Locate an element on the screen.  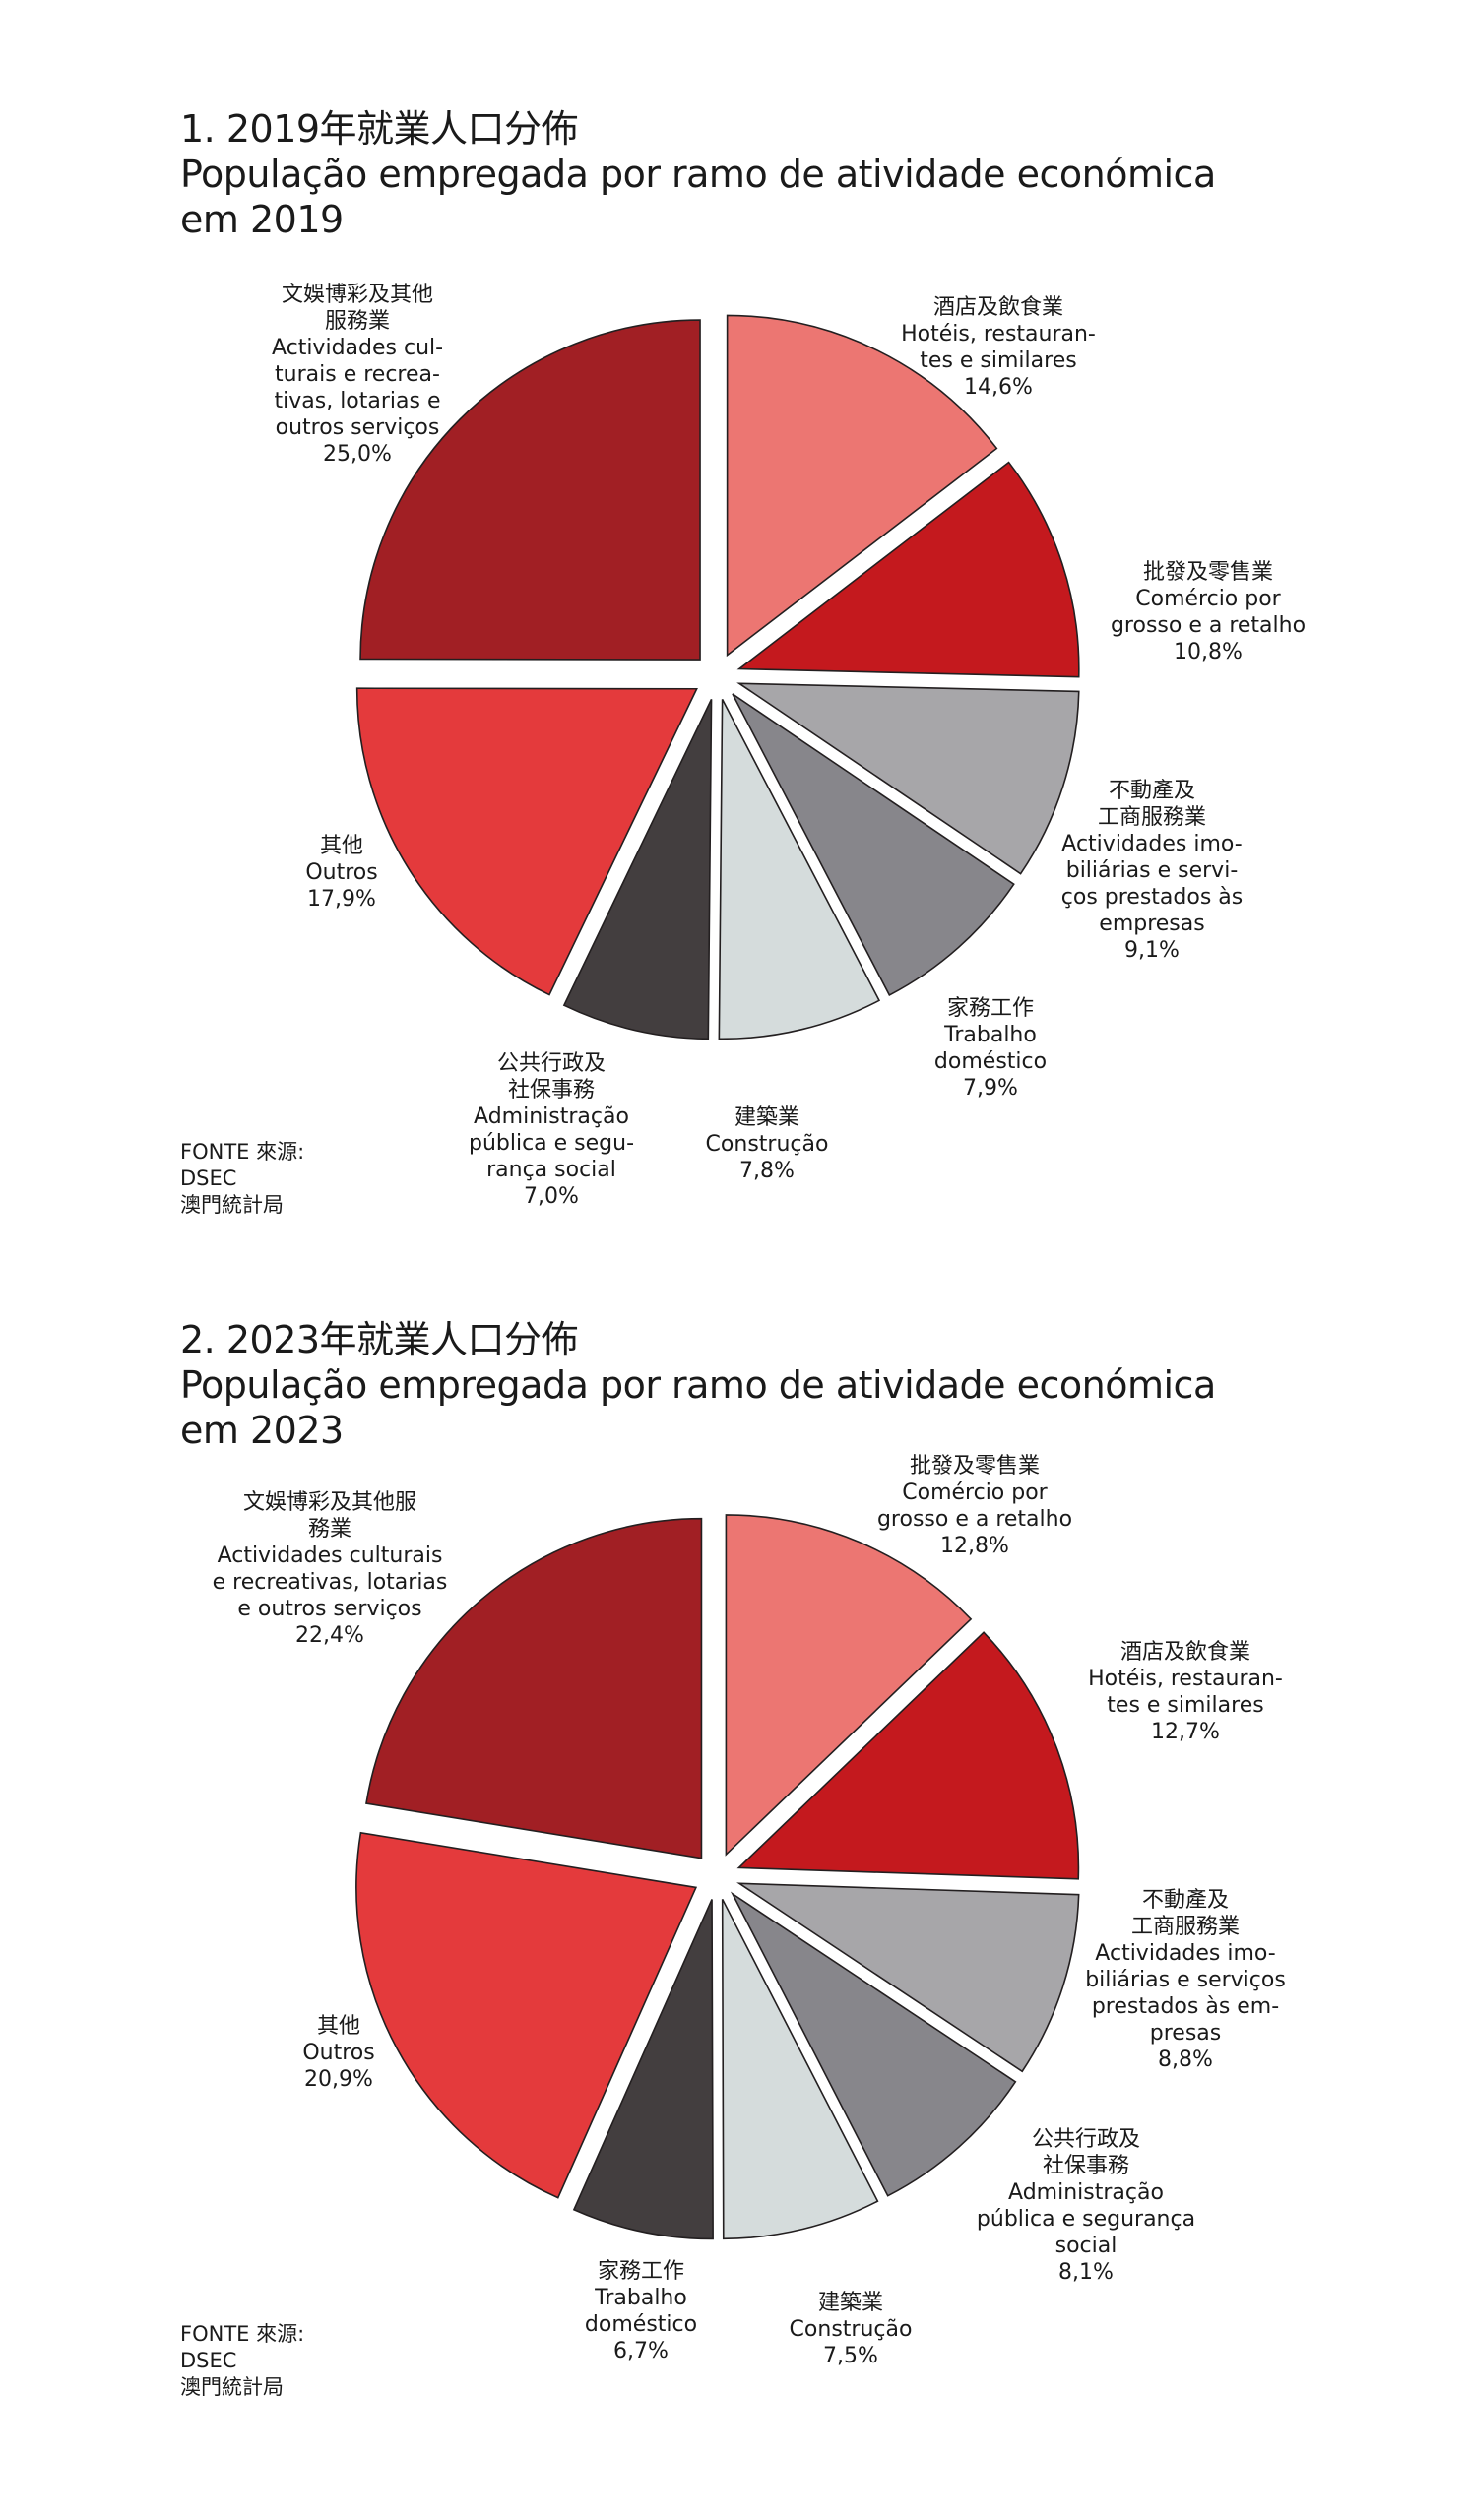
label-zh: 不動產及 is located at coordinates (1185, 1900).